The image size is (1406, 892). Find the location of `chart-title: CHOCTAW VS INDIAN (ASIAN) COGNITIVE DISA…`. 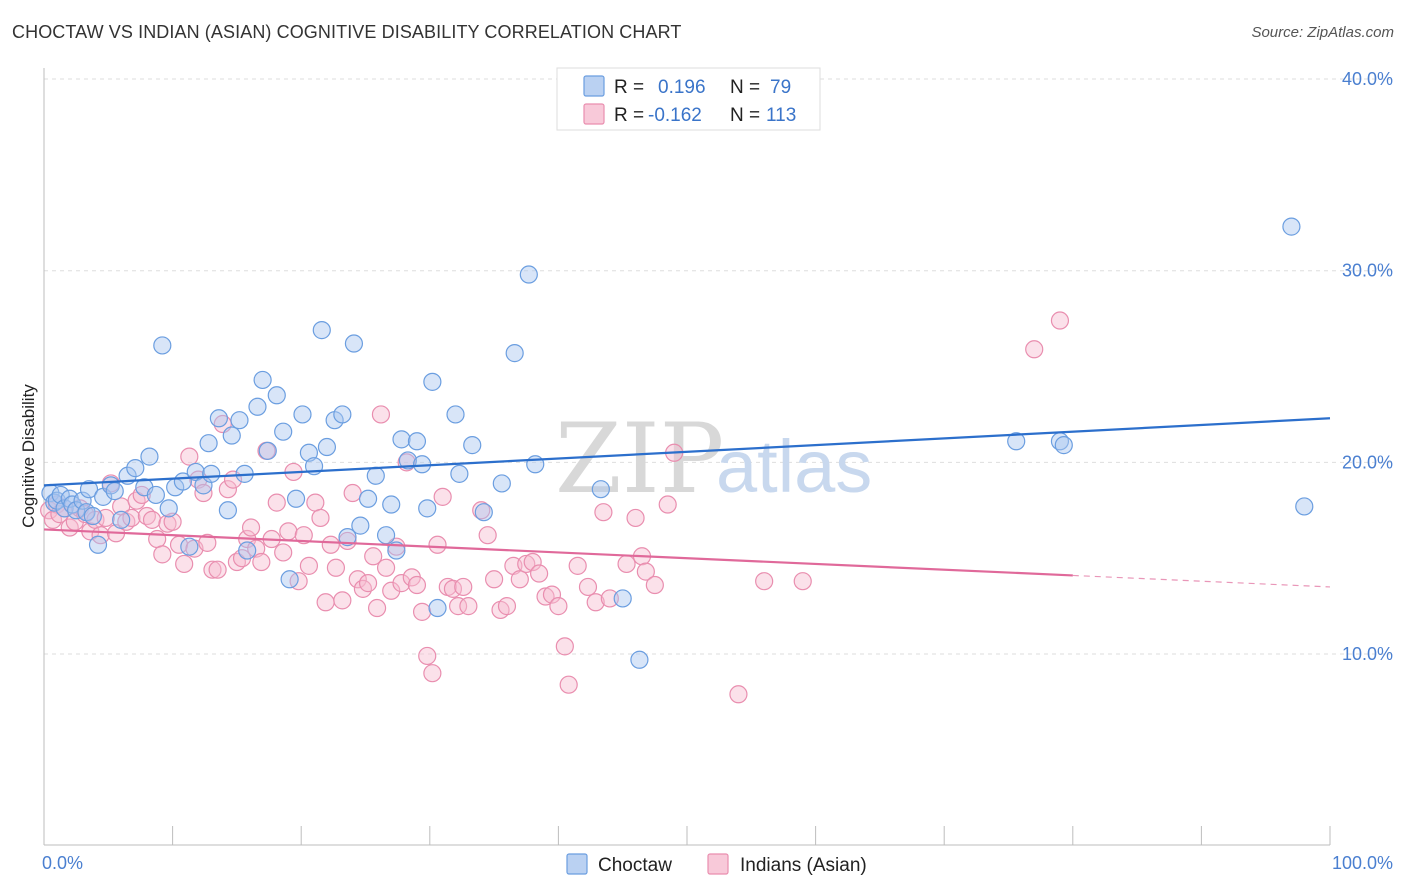

chart-title: CHOCTAW VS INDIAN (ASIAN) COGNITIVE DISA… is located at coordinates (347, 32).